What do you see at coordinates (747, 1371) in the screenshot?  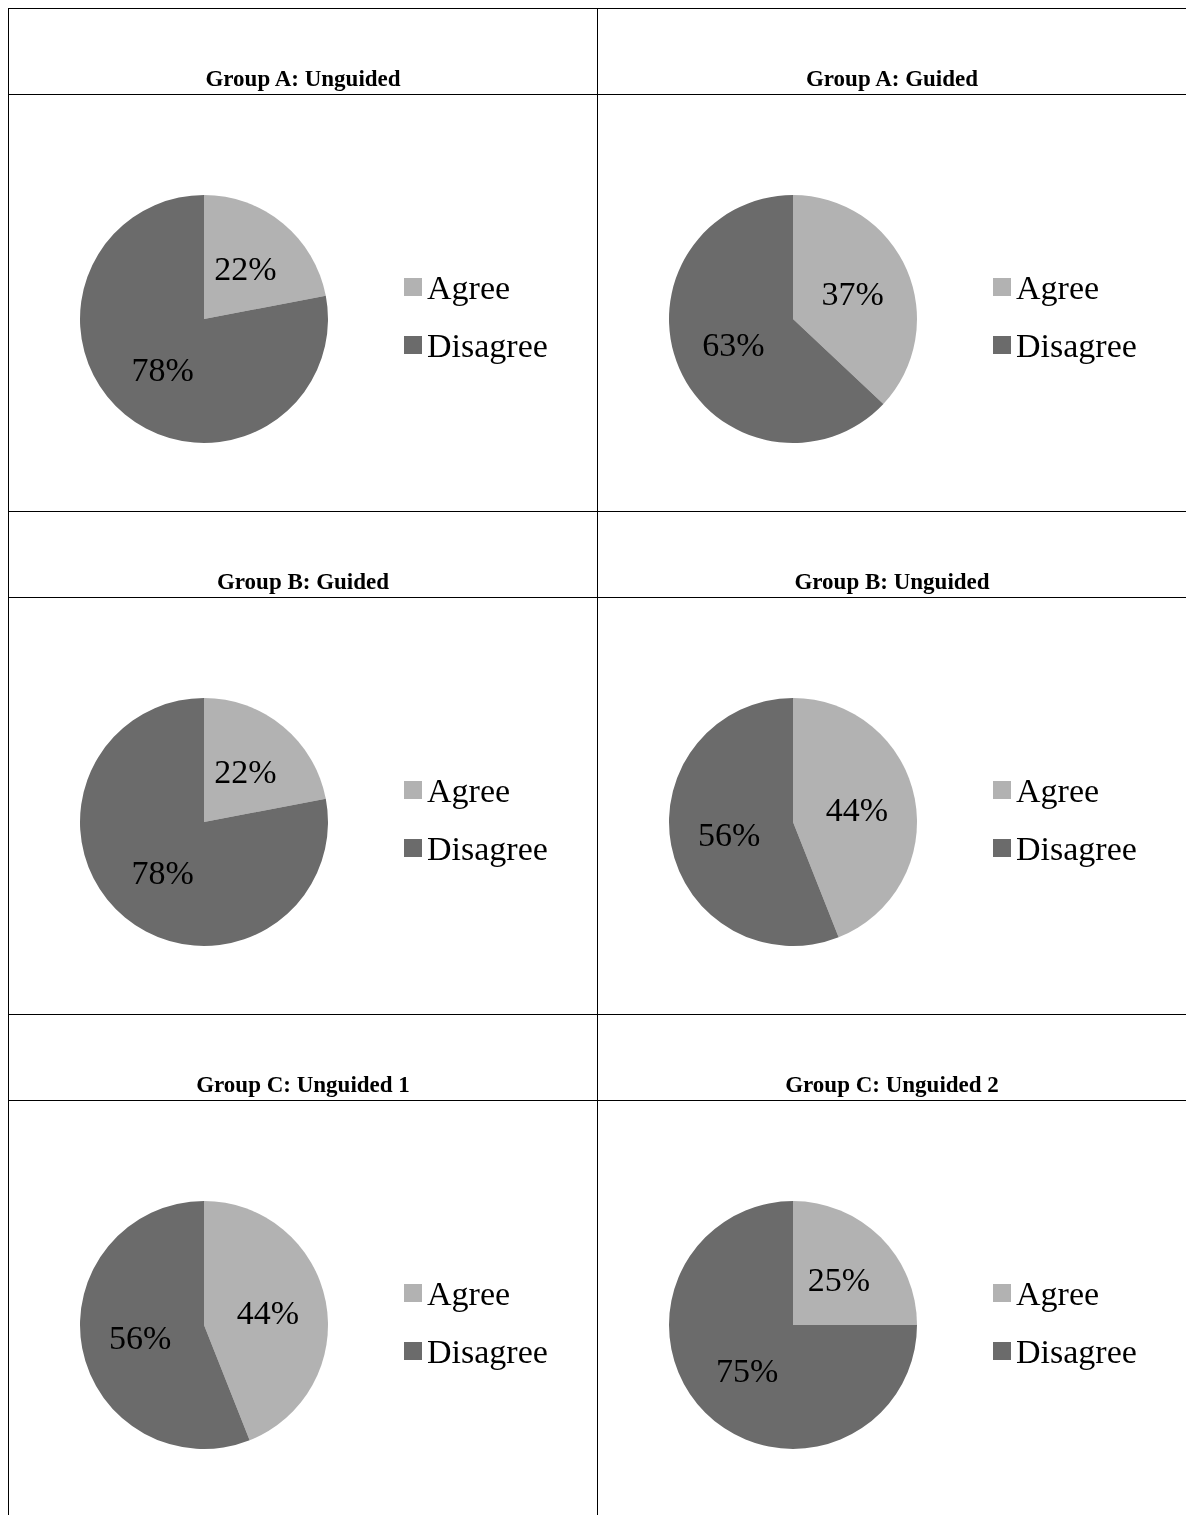 I see `data-label: 75%` at bounding box center [747, 1371].